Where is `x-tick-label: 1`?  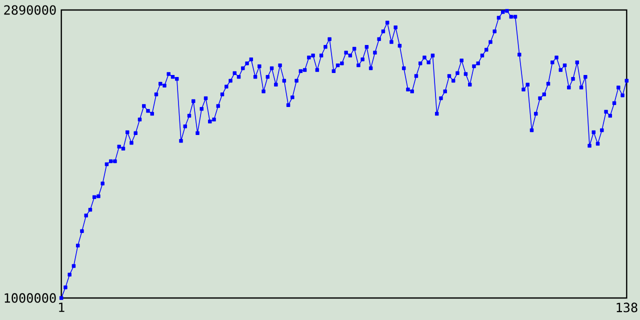
x-tick-label: 1 is located at coordinates (61, 307).